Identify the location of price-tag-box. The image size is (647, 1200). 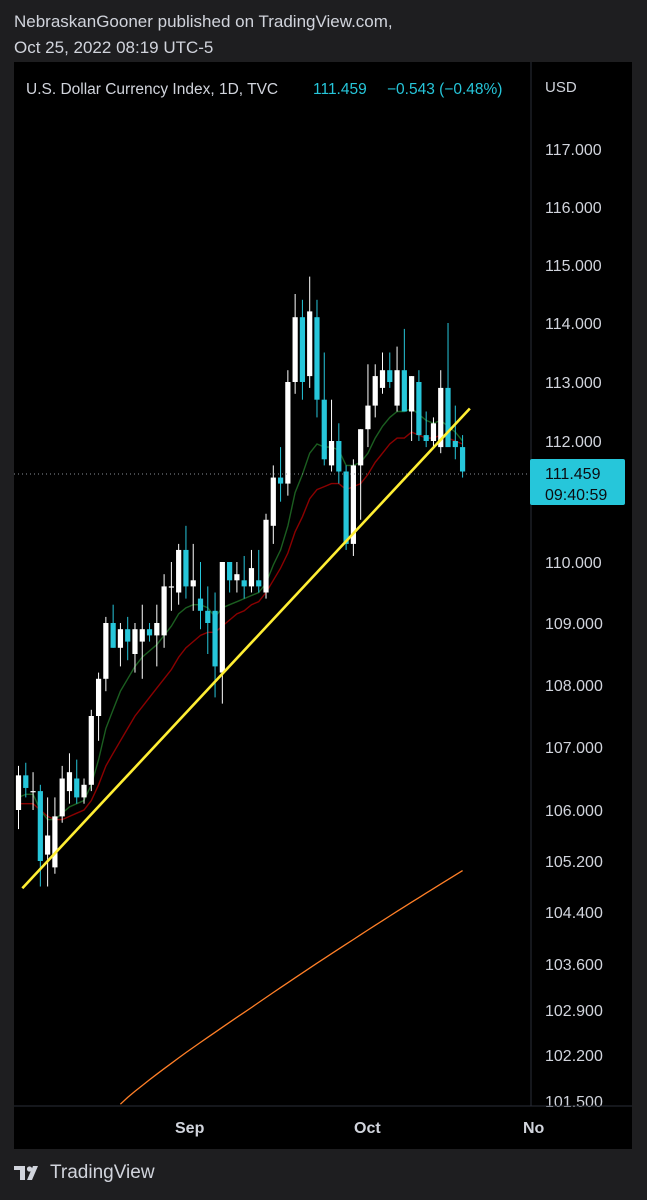
(577, 482).